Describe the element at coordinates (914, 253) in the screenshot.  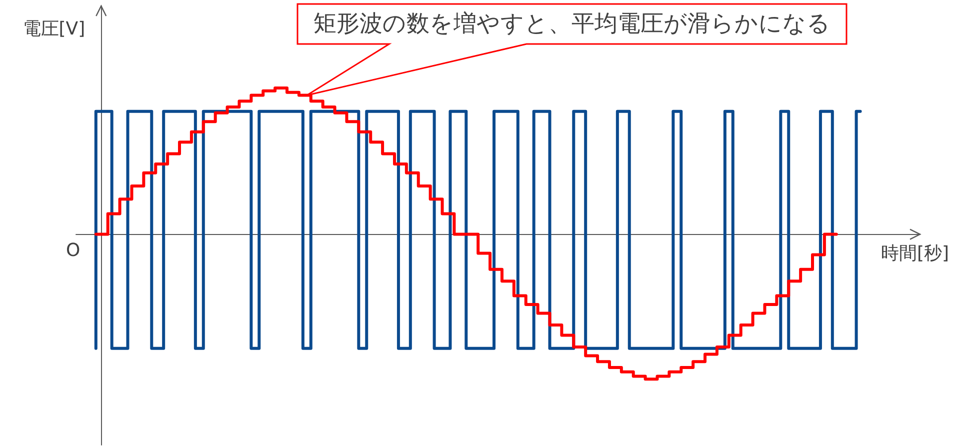
I see `x-axis-title: 時間[秒]` at that location.